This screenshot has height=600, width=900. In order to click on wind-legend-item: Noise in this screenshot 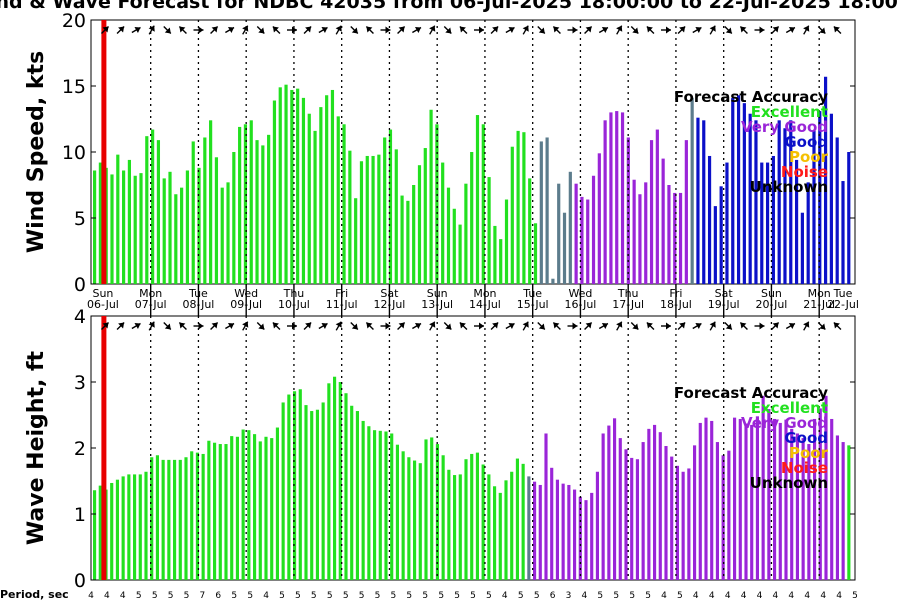, I will do `click(804, 172)`.